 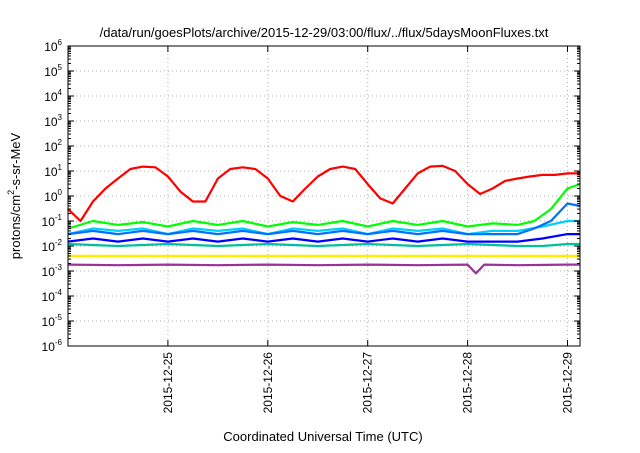 What do you see at coordinates (53, 171) in the screenshot?
I see `y-tick-label: 10¹` at bounding box center [53, 171].